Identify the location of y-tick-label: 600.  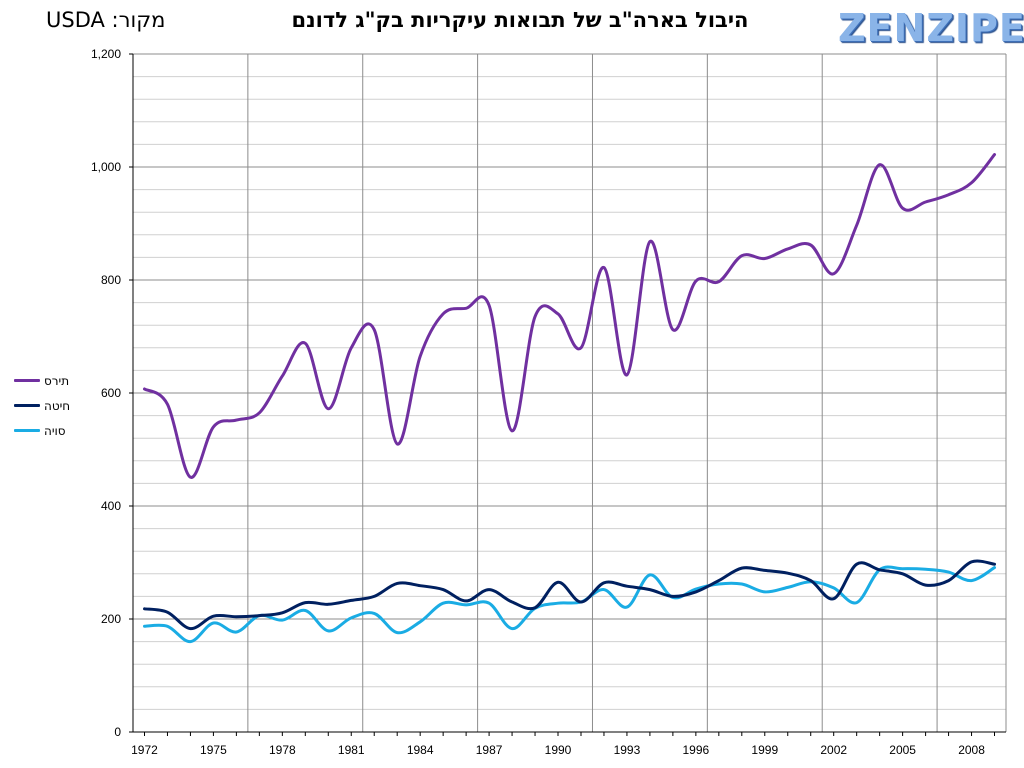
(111, 393).